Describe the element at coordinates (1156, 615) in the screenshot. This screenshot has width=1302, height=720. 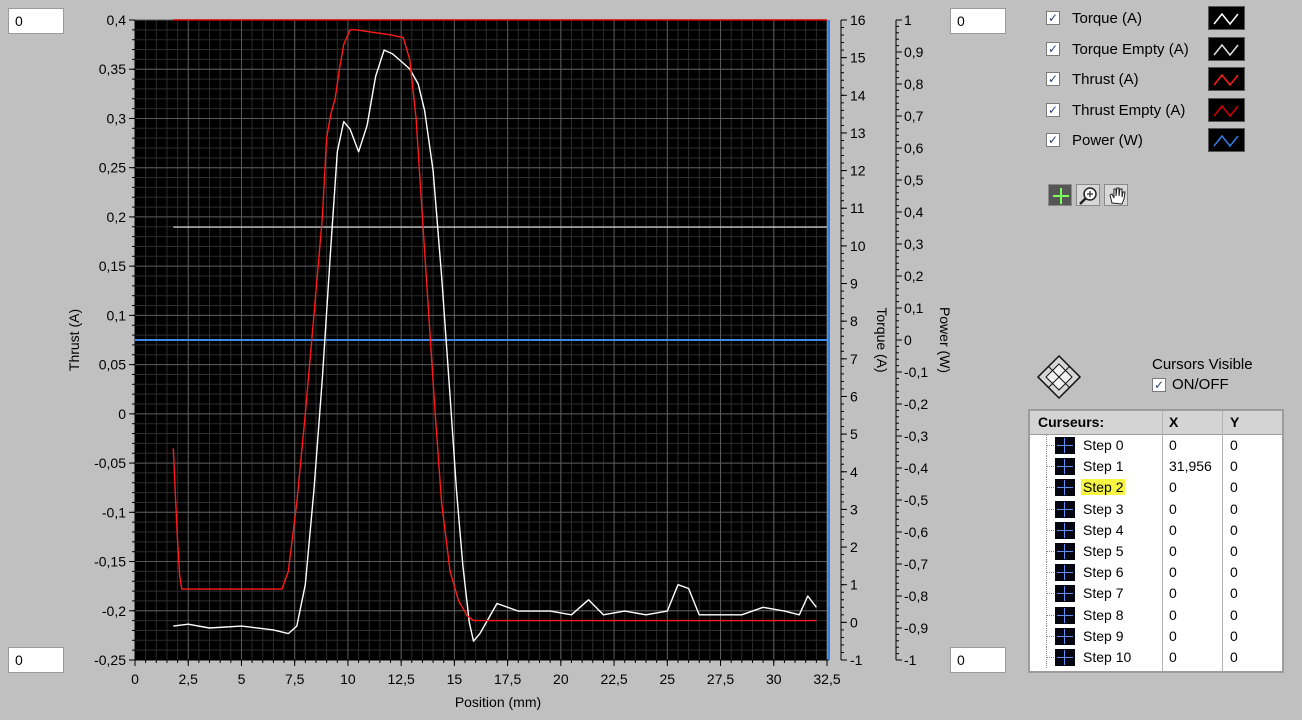
I see `table-row: Step 8 0 0` at that location.